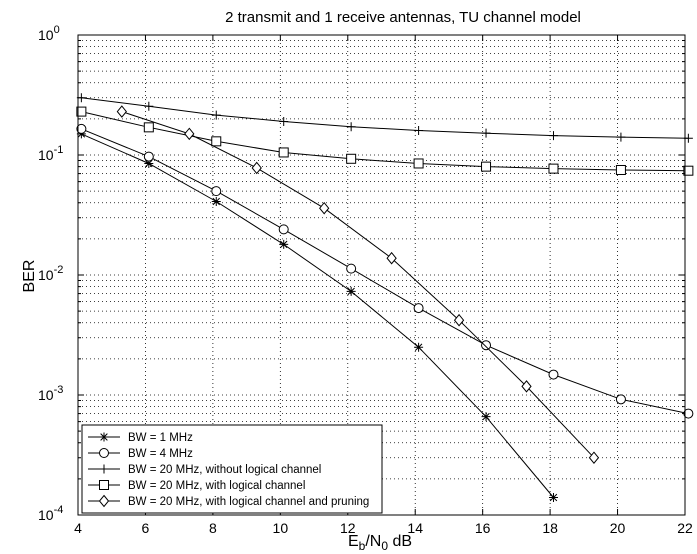  I want to click on x-label-mid: /N, so click(373, 541).